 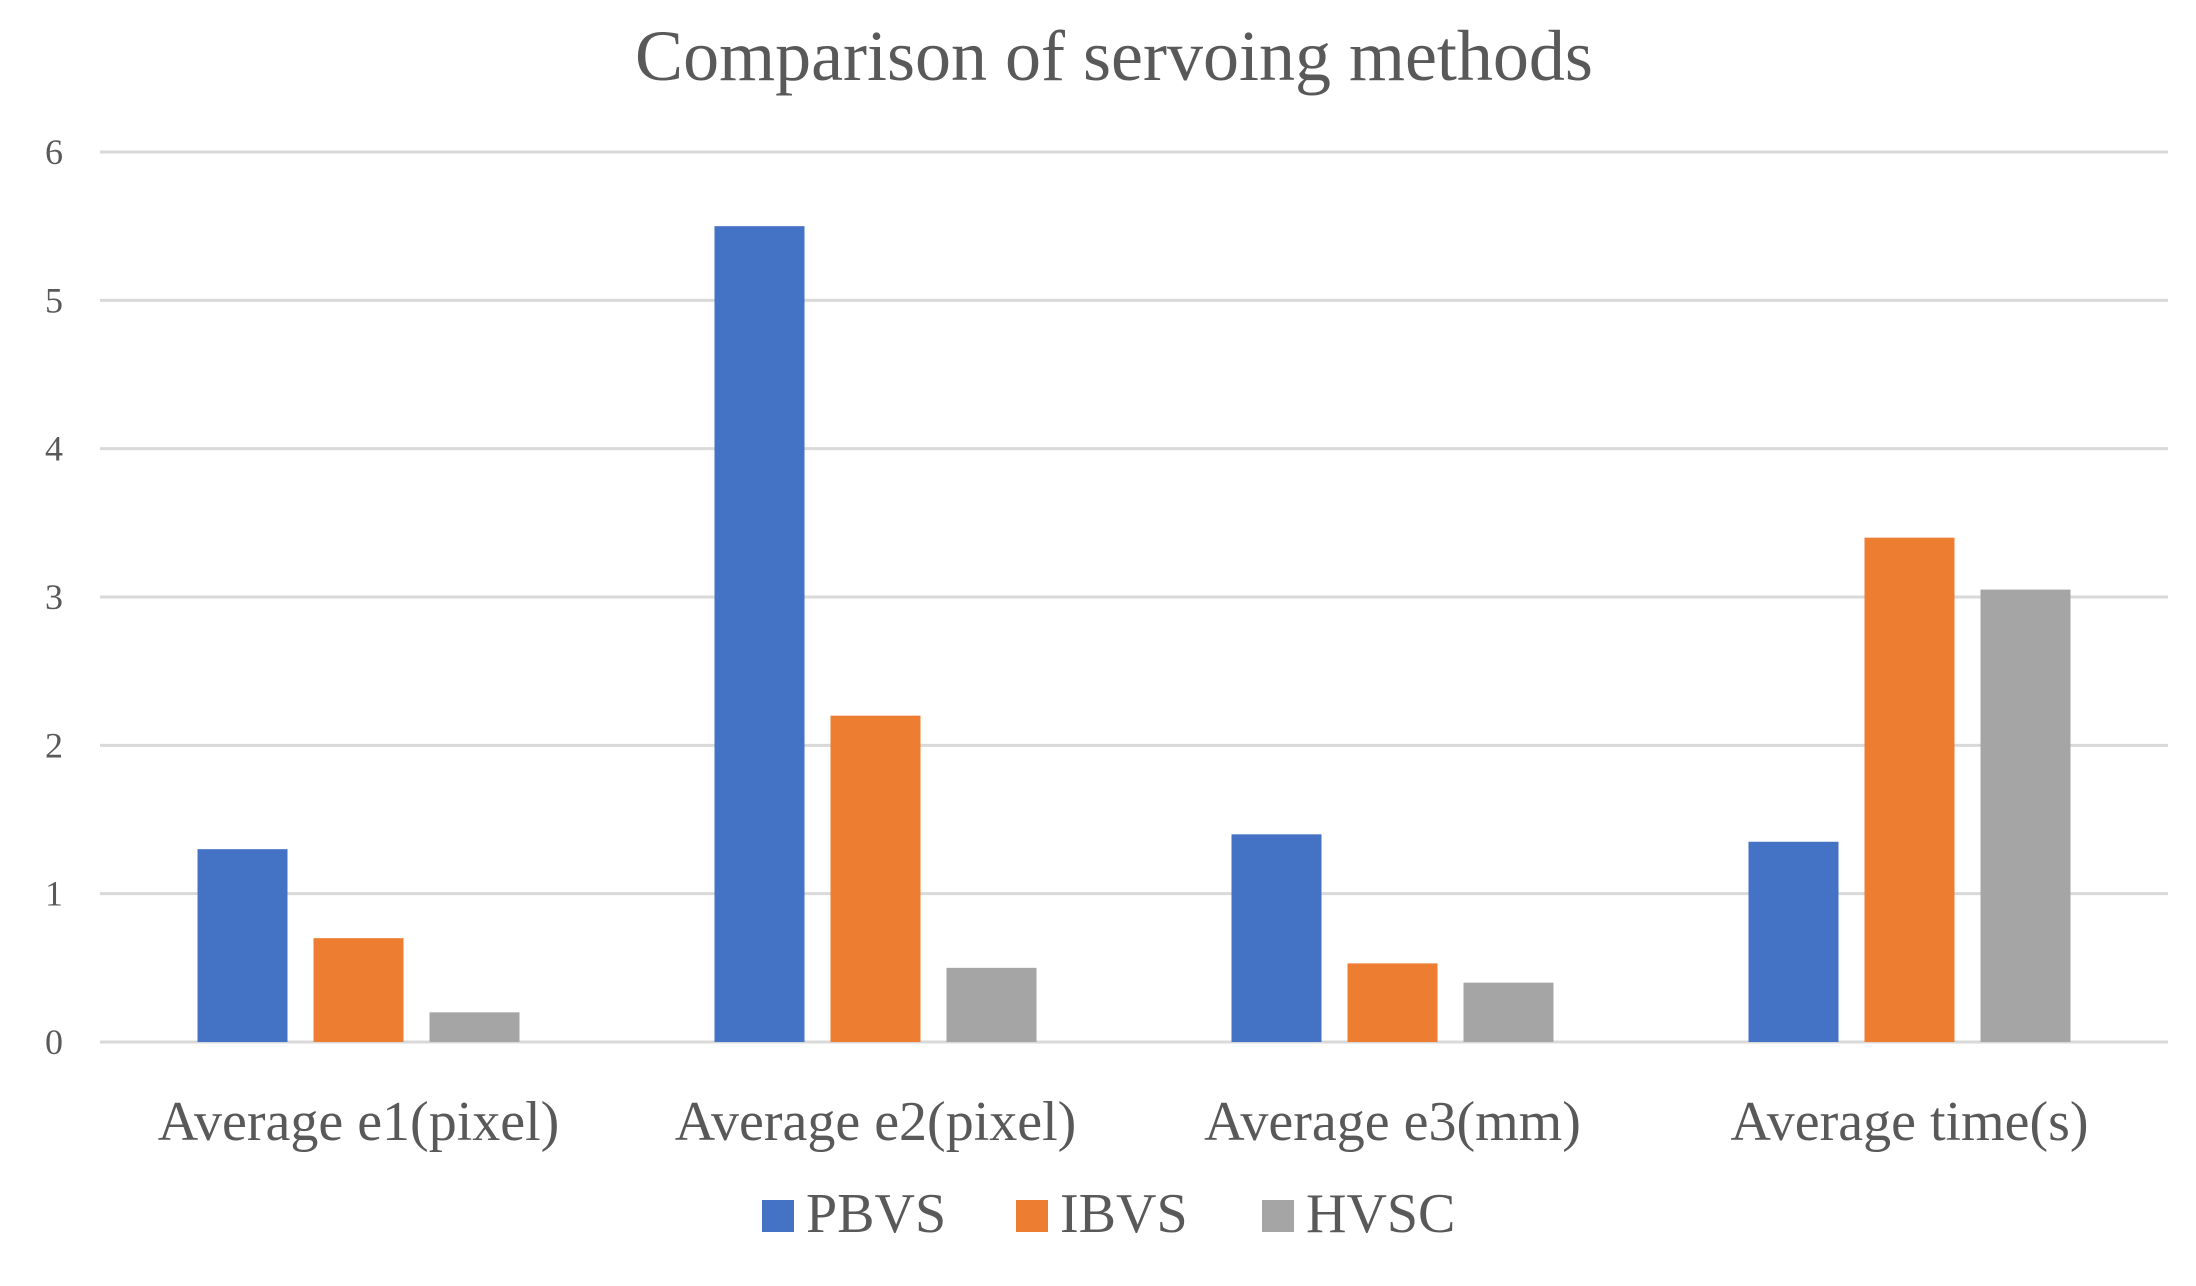 What do you see at coordinates (54, 894) in the screenshot?
I see `y-tick-label: 1` at bounding box center [54, 894].